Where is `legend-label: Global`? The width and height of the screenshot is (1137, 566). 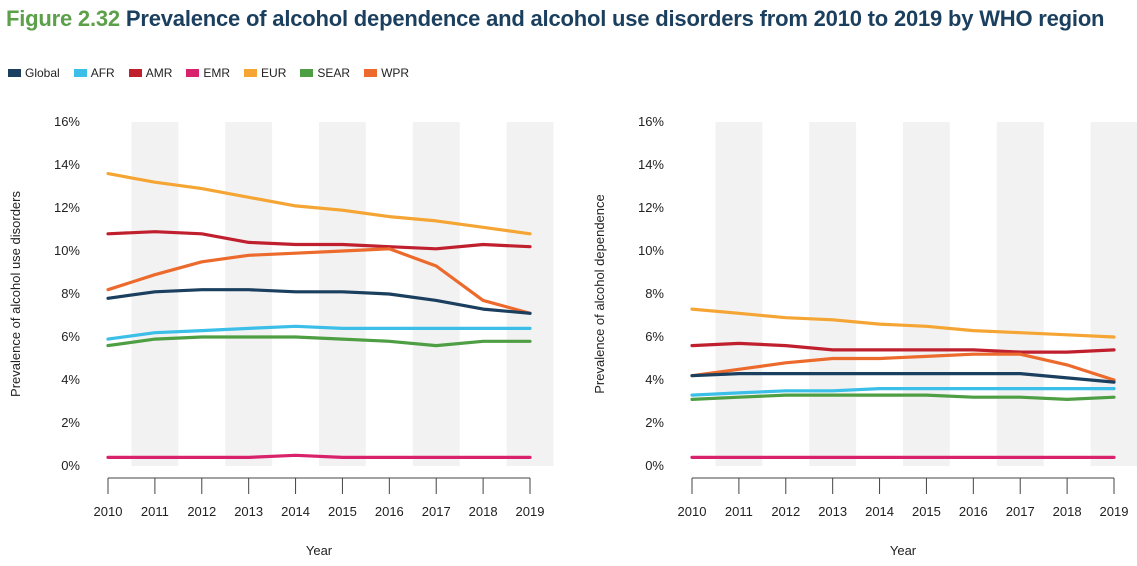 legend-label: Global is located at coordinates (42, 73).